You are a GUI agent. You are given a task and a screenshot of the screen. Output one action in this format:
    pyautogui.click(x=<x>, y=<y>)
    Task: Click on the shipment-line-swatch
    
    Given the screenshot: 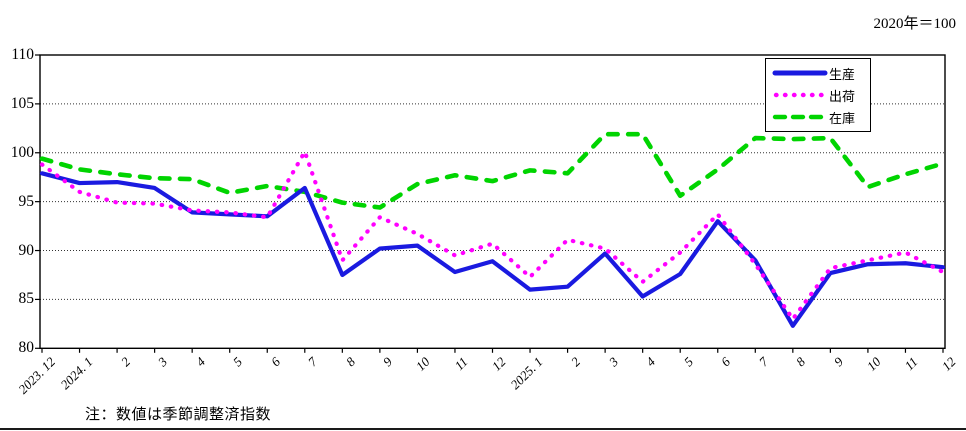 What is the action you would take?
    pyautogui.click(x=800, y=95)
    